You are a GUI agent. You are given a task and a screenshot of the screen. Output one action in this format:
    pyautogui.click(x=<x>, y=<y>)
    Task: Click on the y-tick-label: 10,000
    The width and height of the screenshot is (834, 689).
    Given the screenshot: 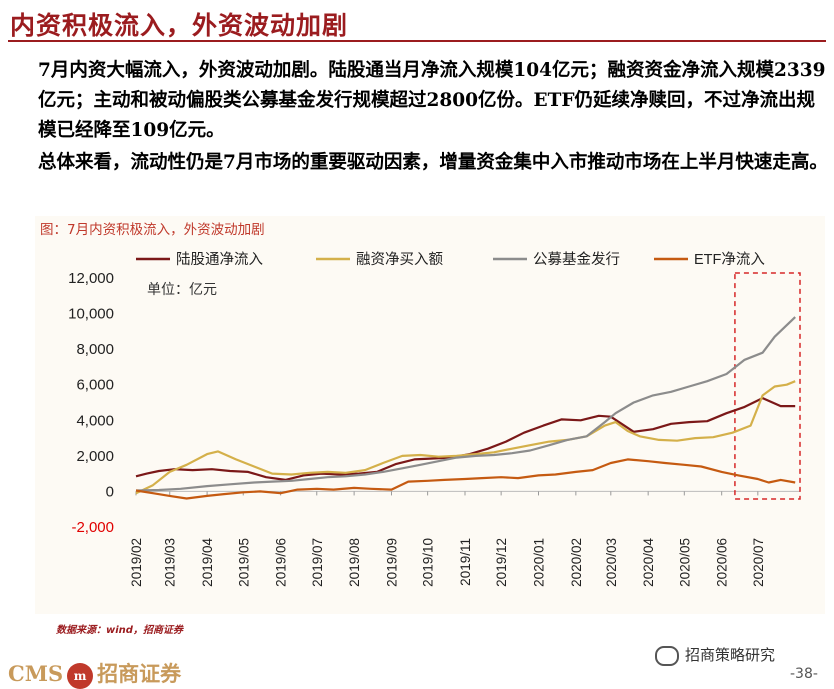 What is the action you would take?
    pyautogui.click(x=91, y=314)
    